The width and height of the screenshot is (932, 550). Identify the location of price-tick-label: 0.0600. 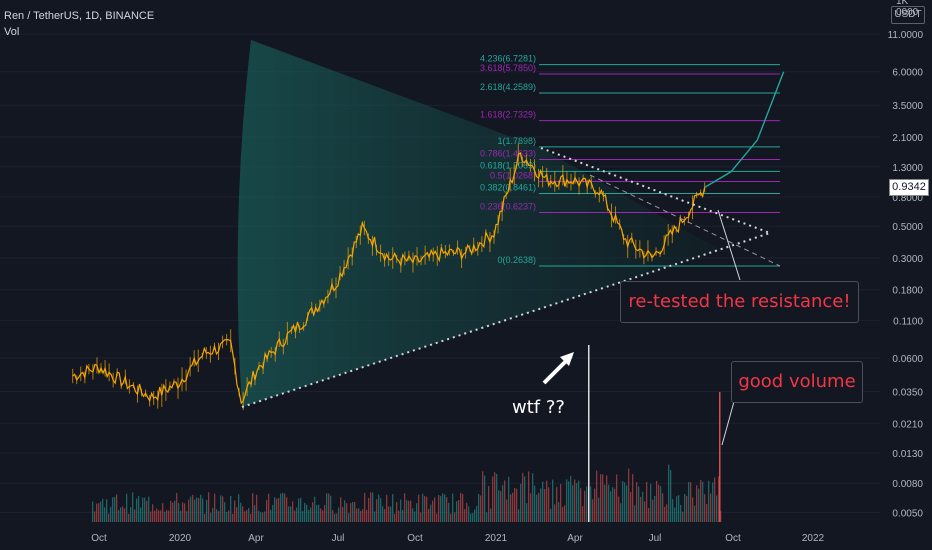
(907, 359).